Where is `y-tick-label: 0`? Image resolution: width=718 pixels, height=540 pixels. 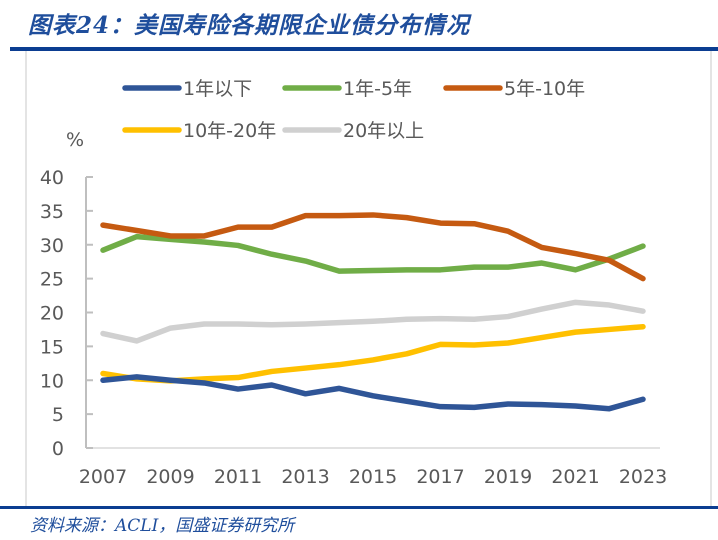
y-tick-label: 0 is located at coordinates (58, 449).